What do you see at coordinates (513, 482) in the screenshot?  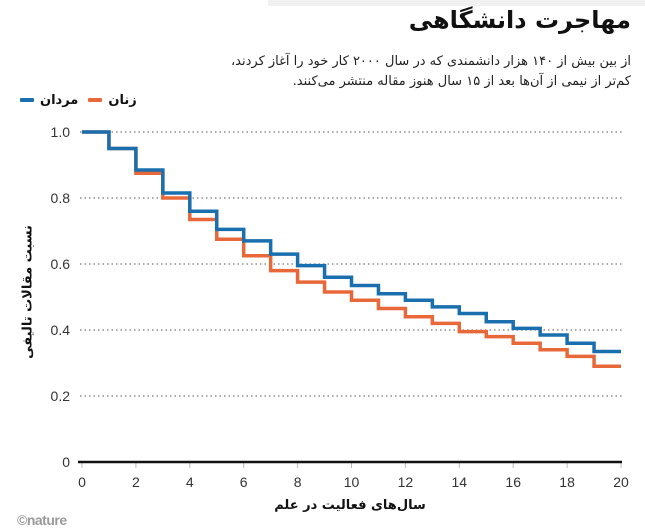 I see `x-tick-label: 16` at bounding box center [513, 482].